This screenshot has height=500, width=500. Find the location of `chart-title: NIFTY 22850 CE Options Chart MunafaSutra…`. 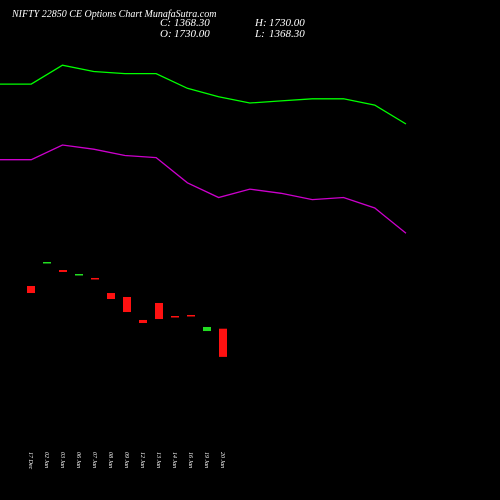

chart-title: NIFTY 22850 CE Options Chart MunafaSutra… is located at coordinates (113, 14).